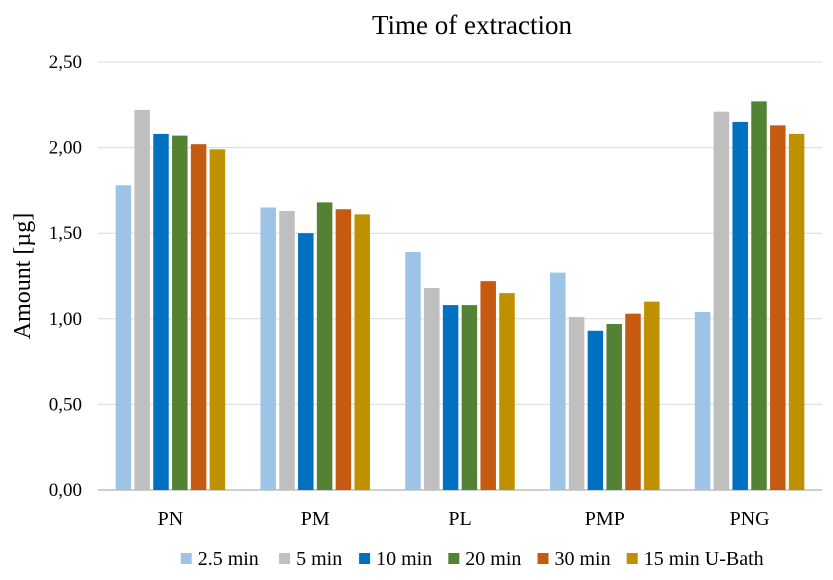 The width and height of the screenshot is (833, 580). What do you see at coordinates (319, 559) in the screenshot?
I see `legend-label: 5 min` at bounding box center [319, 559].